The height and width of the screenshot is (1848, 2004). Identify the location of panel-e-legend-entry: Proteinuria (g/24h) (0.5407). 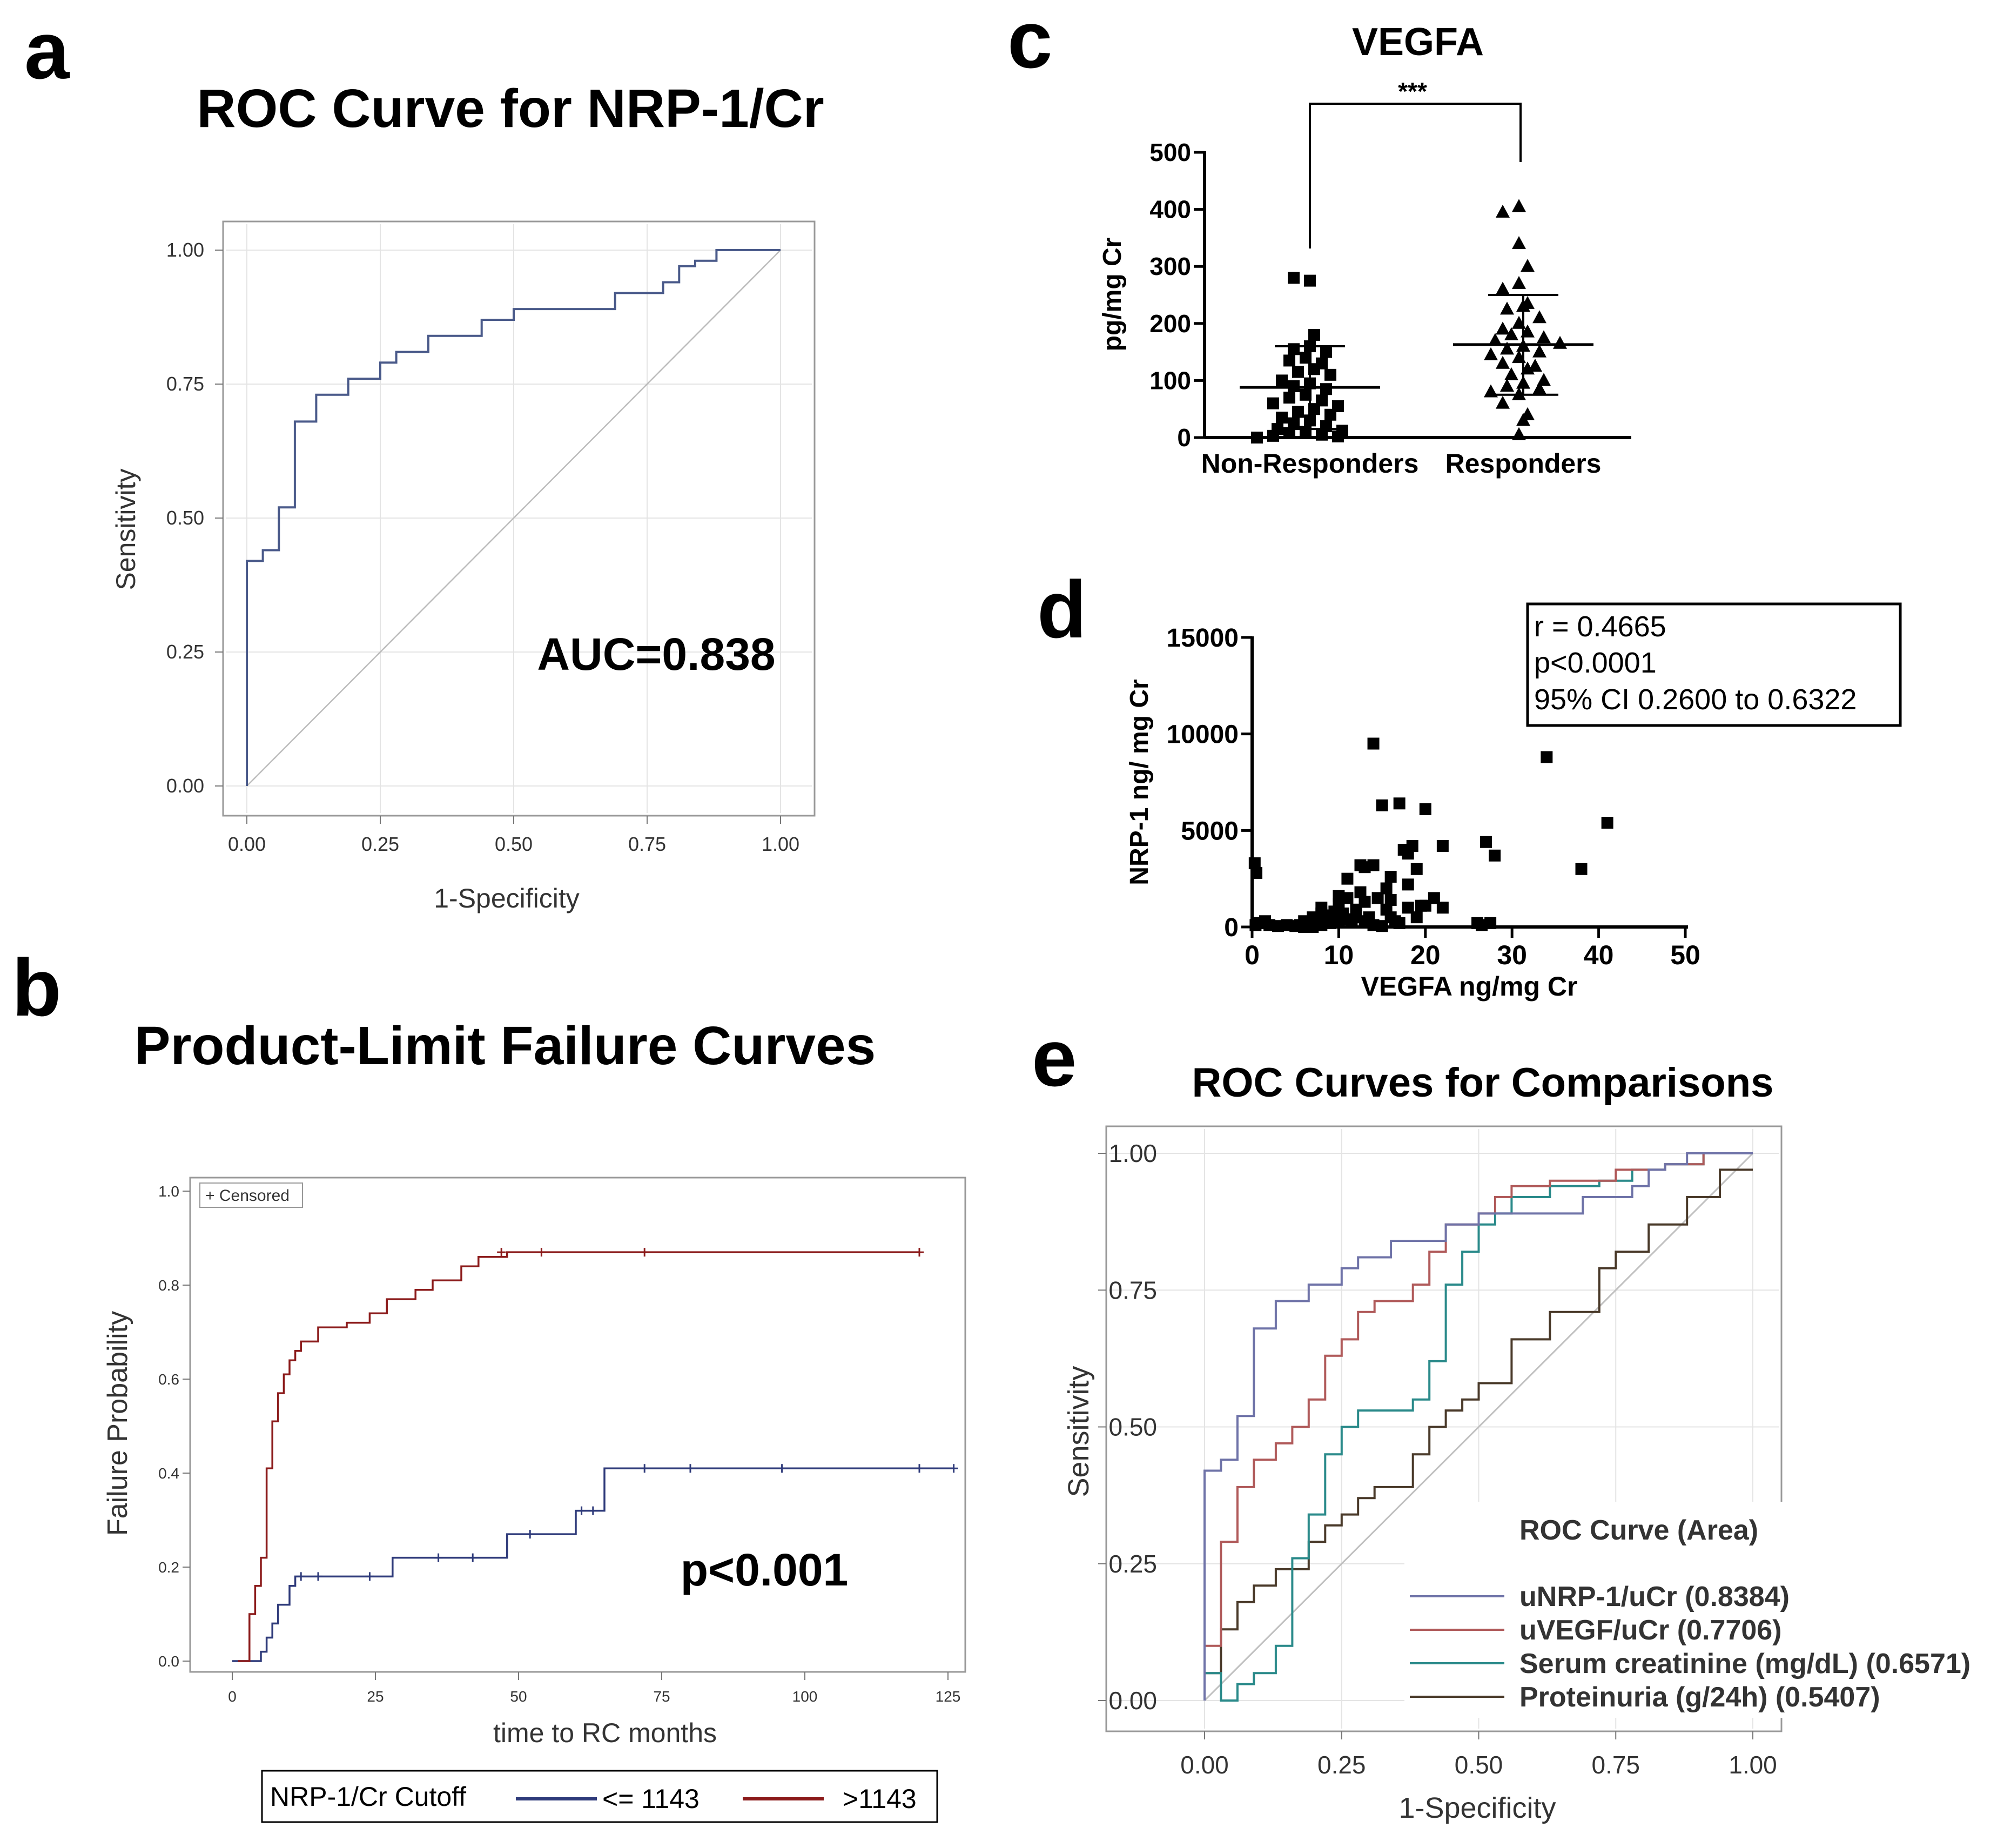
(1699, 1698).